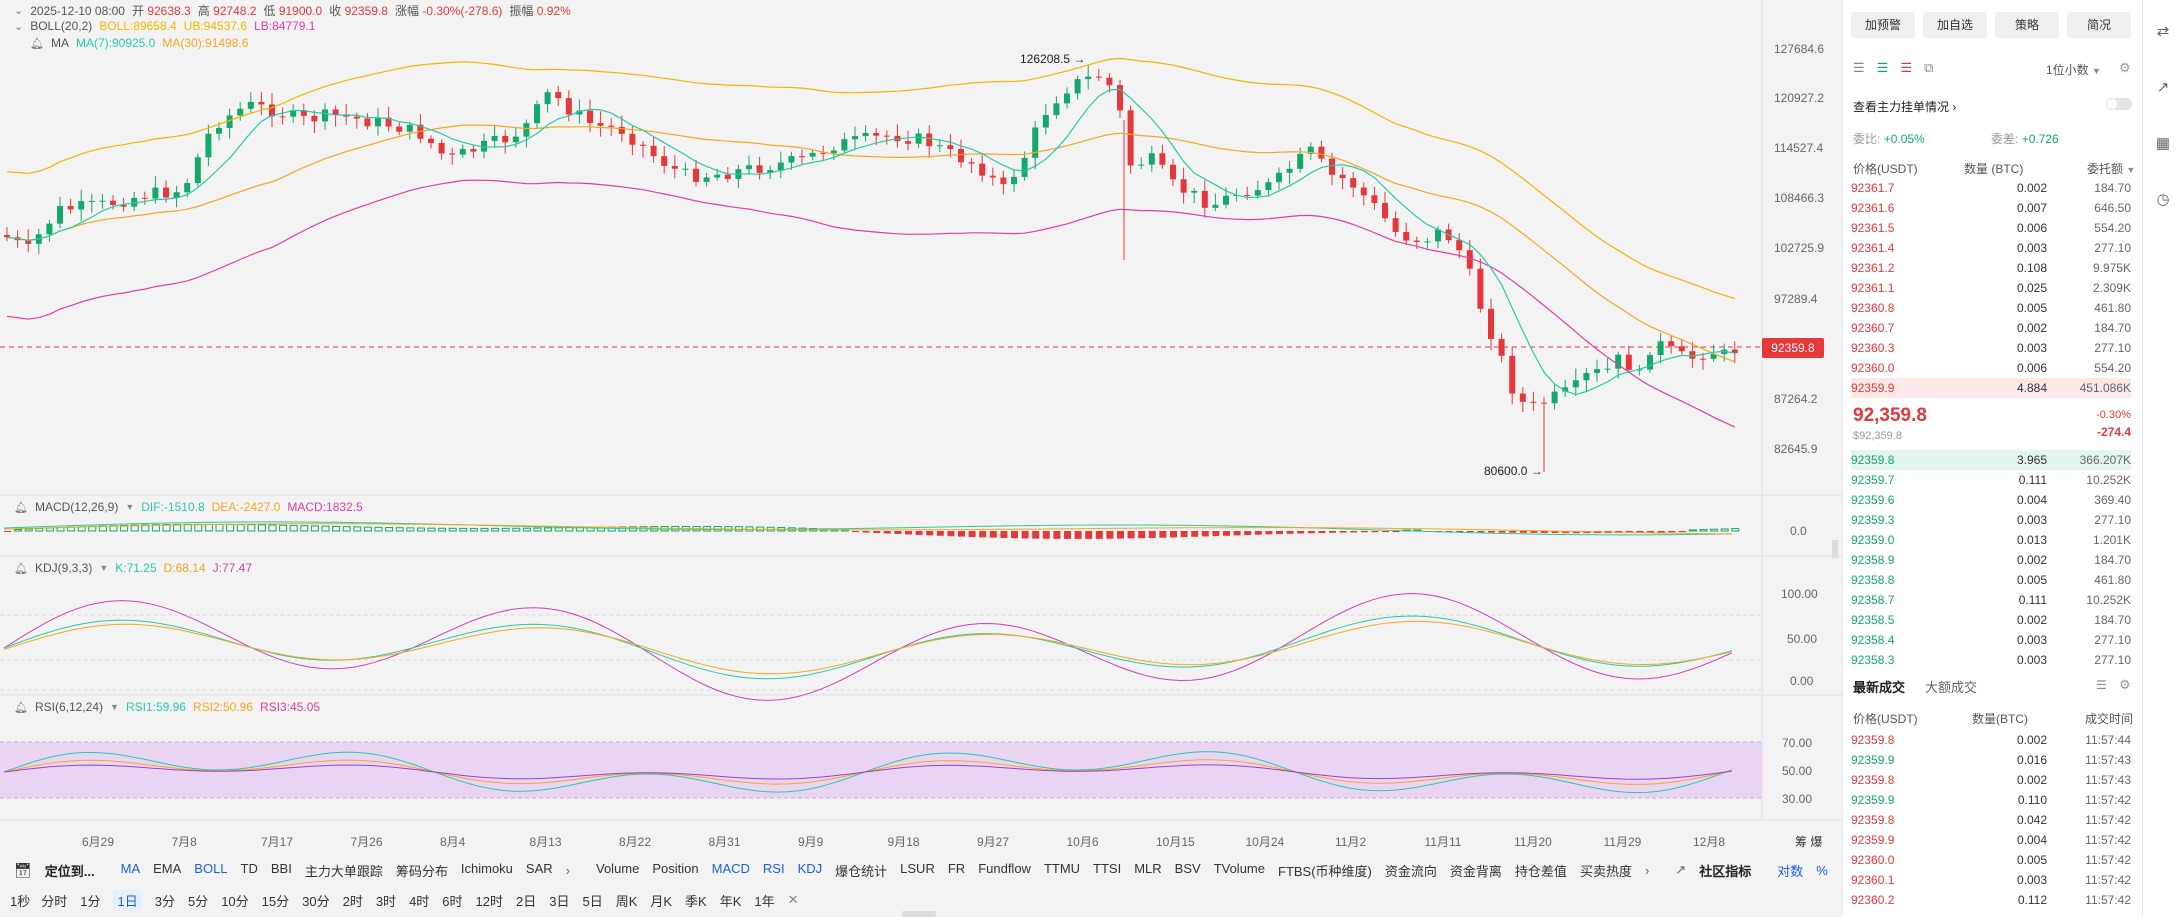 The width and height of the screenshot is (2183, 917). Describe the element at coordinates (130, 868) in the screenshot. I see `main-indicator-item: MA` at that location.